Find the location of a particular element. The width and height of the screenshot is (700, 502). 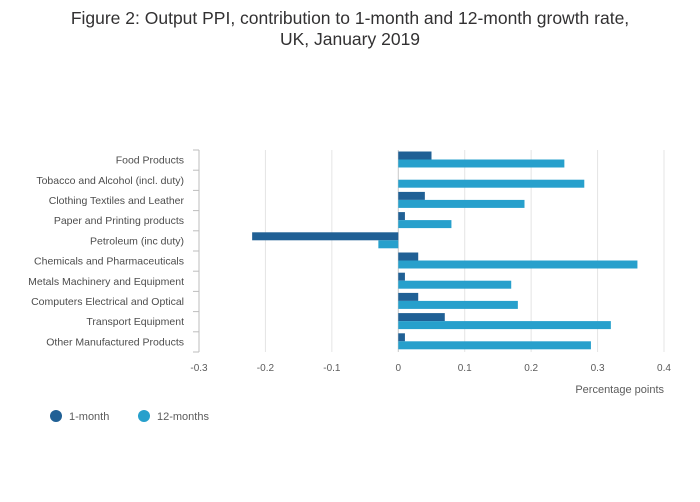

x-tick-label: 0 is located at coordinates (399, 368).